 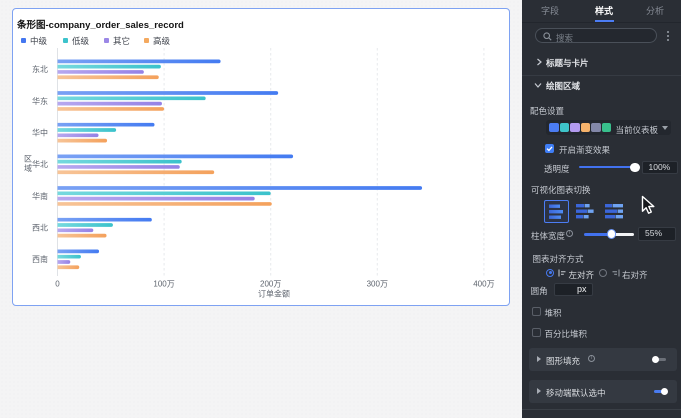 What do you see at coordinates (40, 101) in the screenshot?
I see `svg-text: 华东` at bounding box center [40, 101].